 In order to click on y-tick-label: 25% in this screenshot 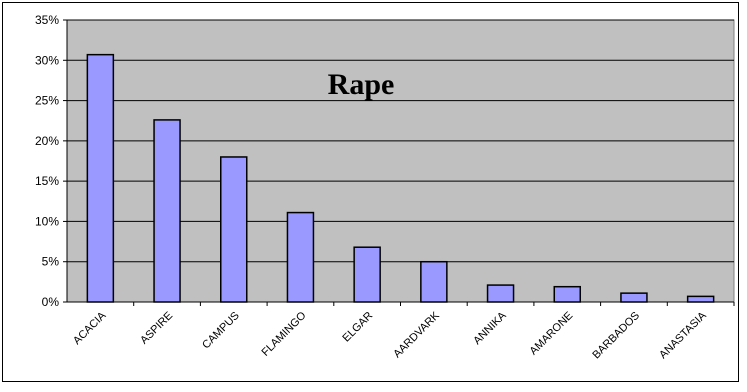, I will do `click(47, 101)`.